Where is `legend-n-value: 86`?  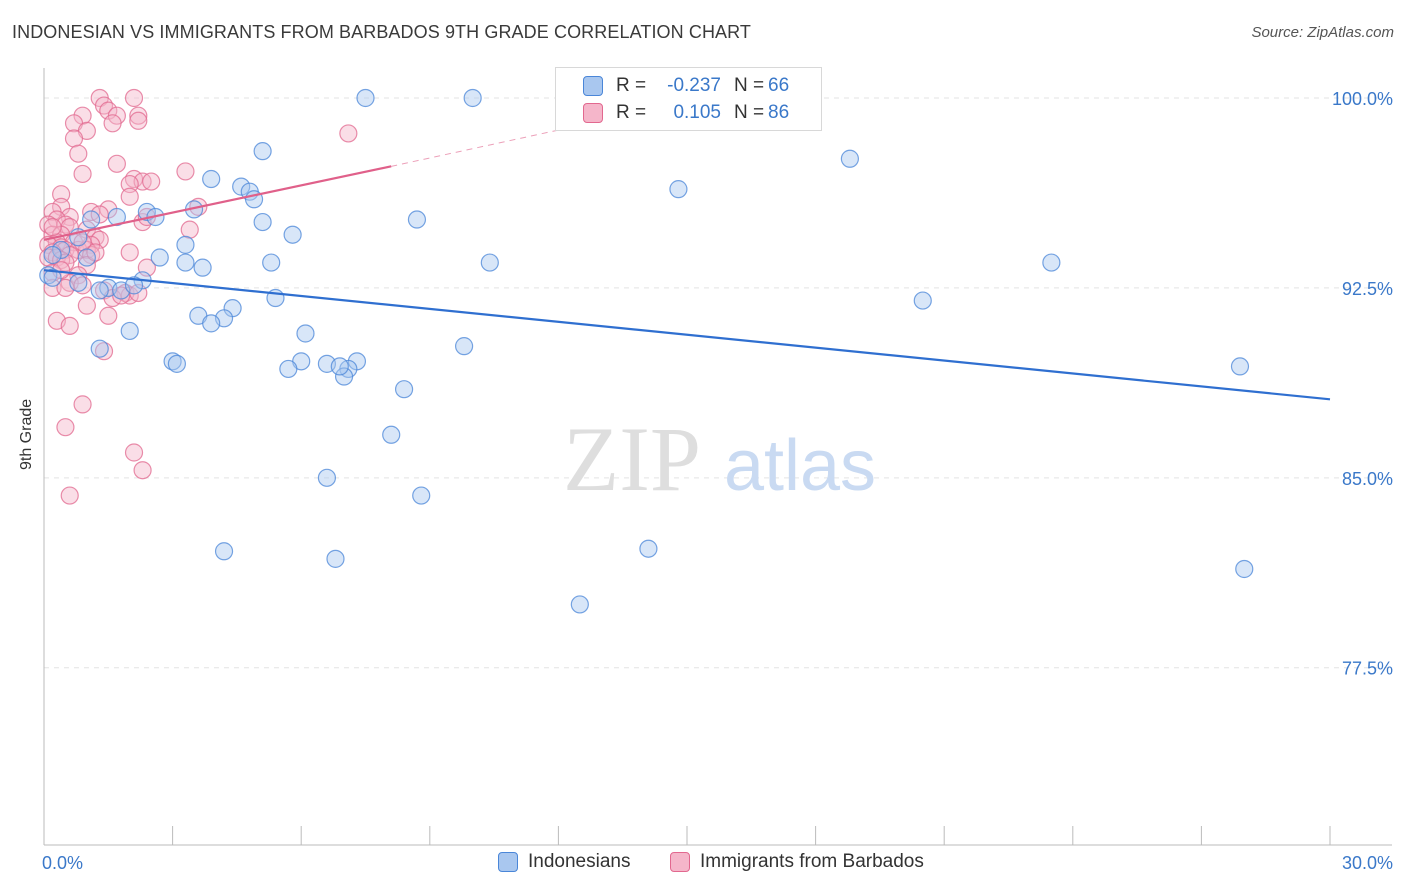
legend-n-value: 86 is located at coordinates (779, 112).